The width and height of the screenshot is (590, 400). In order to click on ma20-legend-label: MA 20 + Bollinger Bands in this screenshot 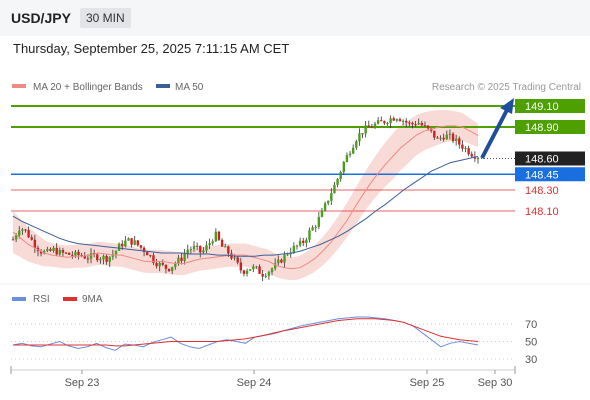, I will do `click(88, 87)`.